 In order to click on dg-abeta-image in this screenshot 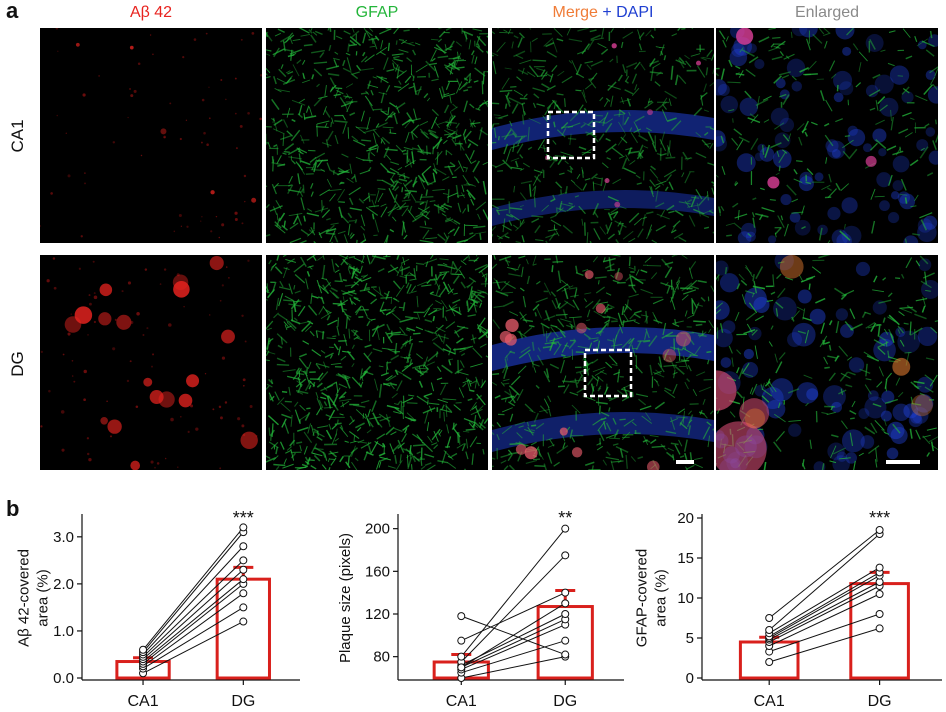, I will do `click(151, 362)`.